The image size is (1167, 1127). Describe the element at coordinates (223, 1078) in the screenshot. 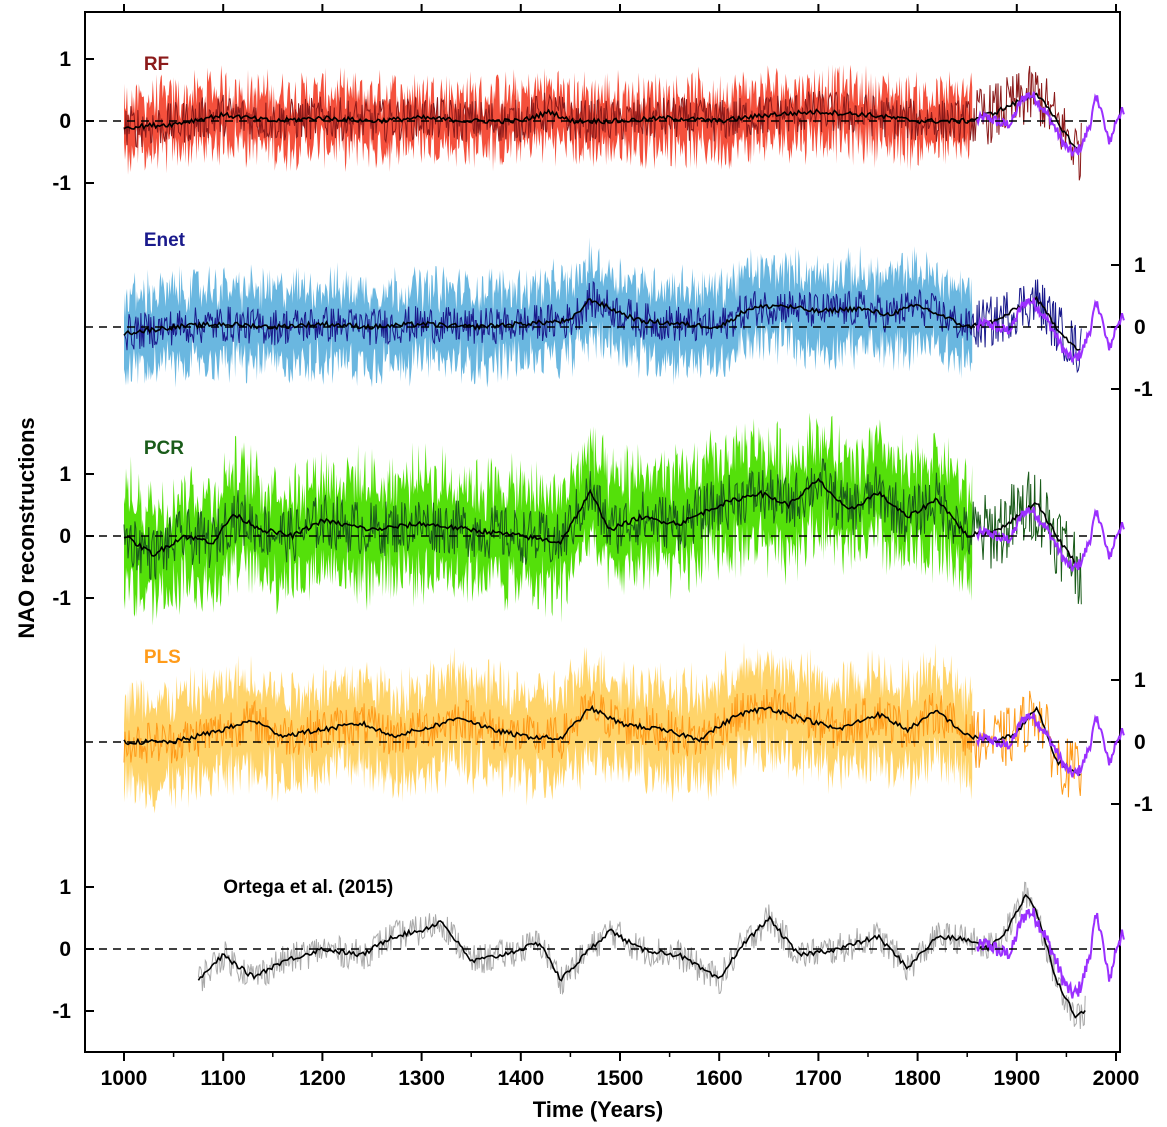

I see `x-tick-label: 1100` at that location.